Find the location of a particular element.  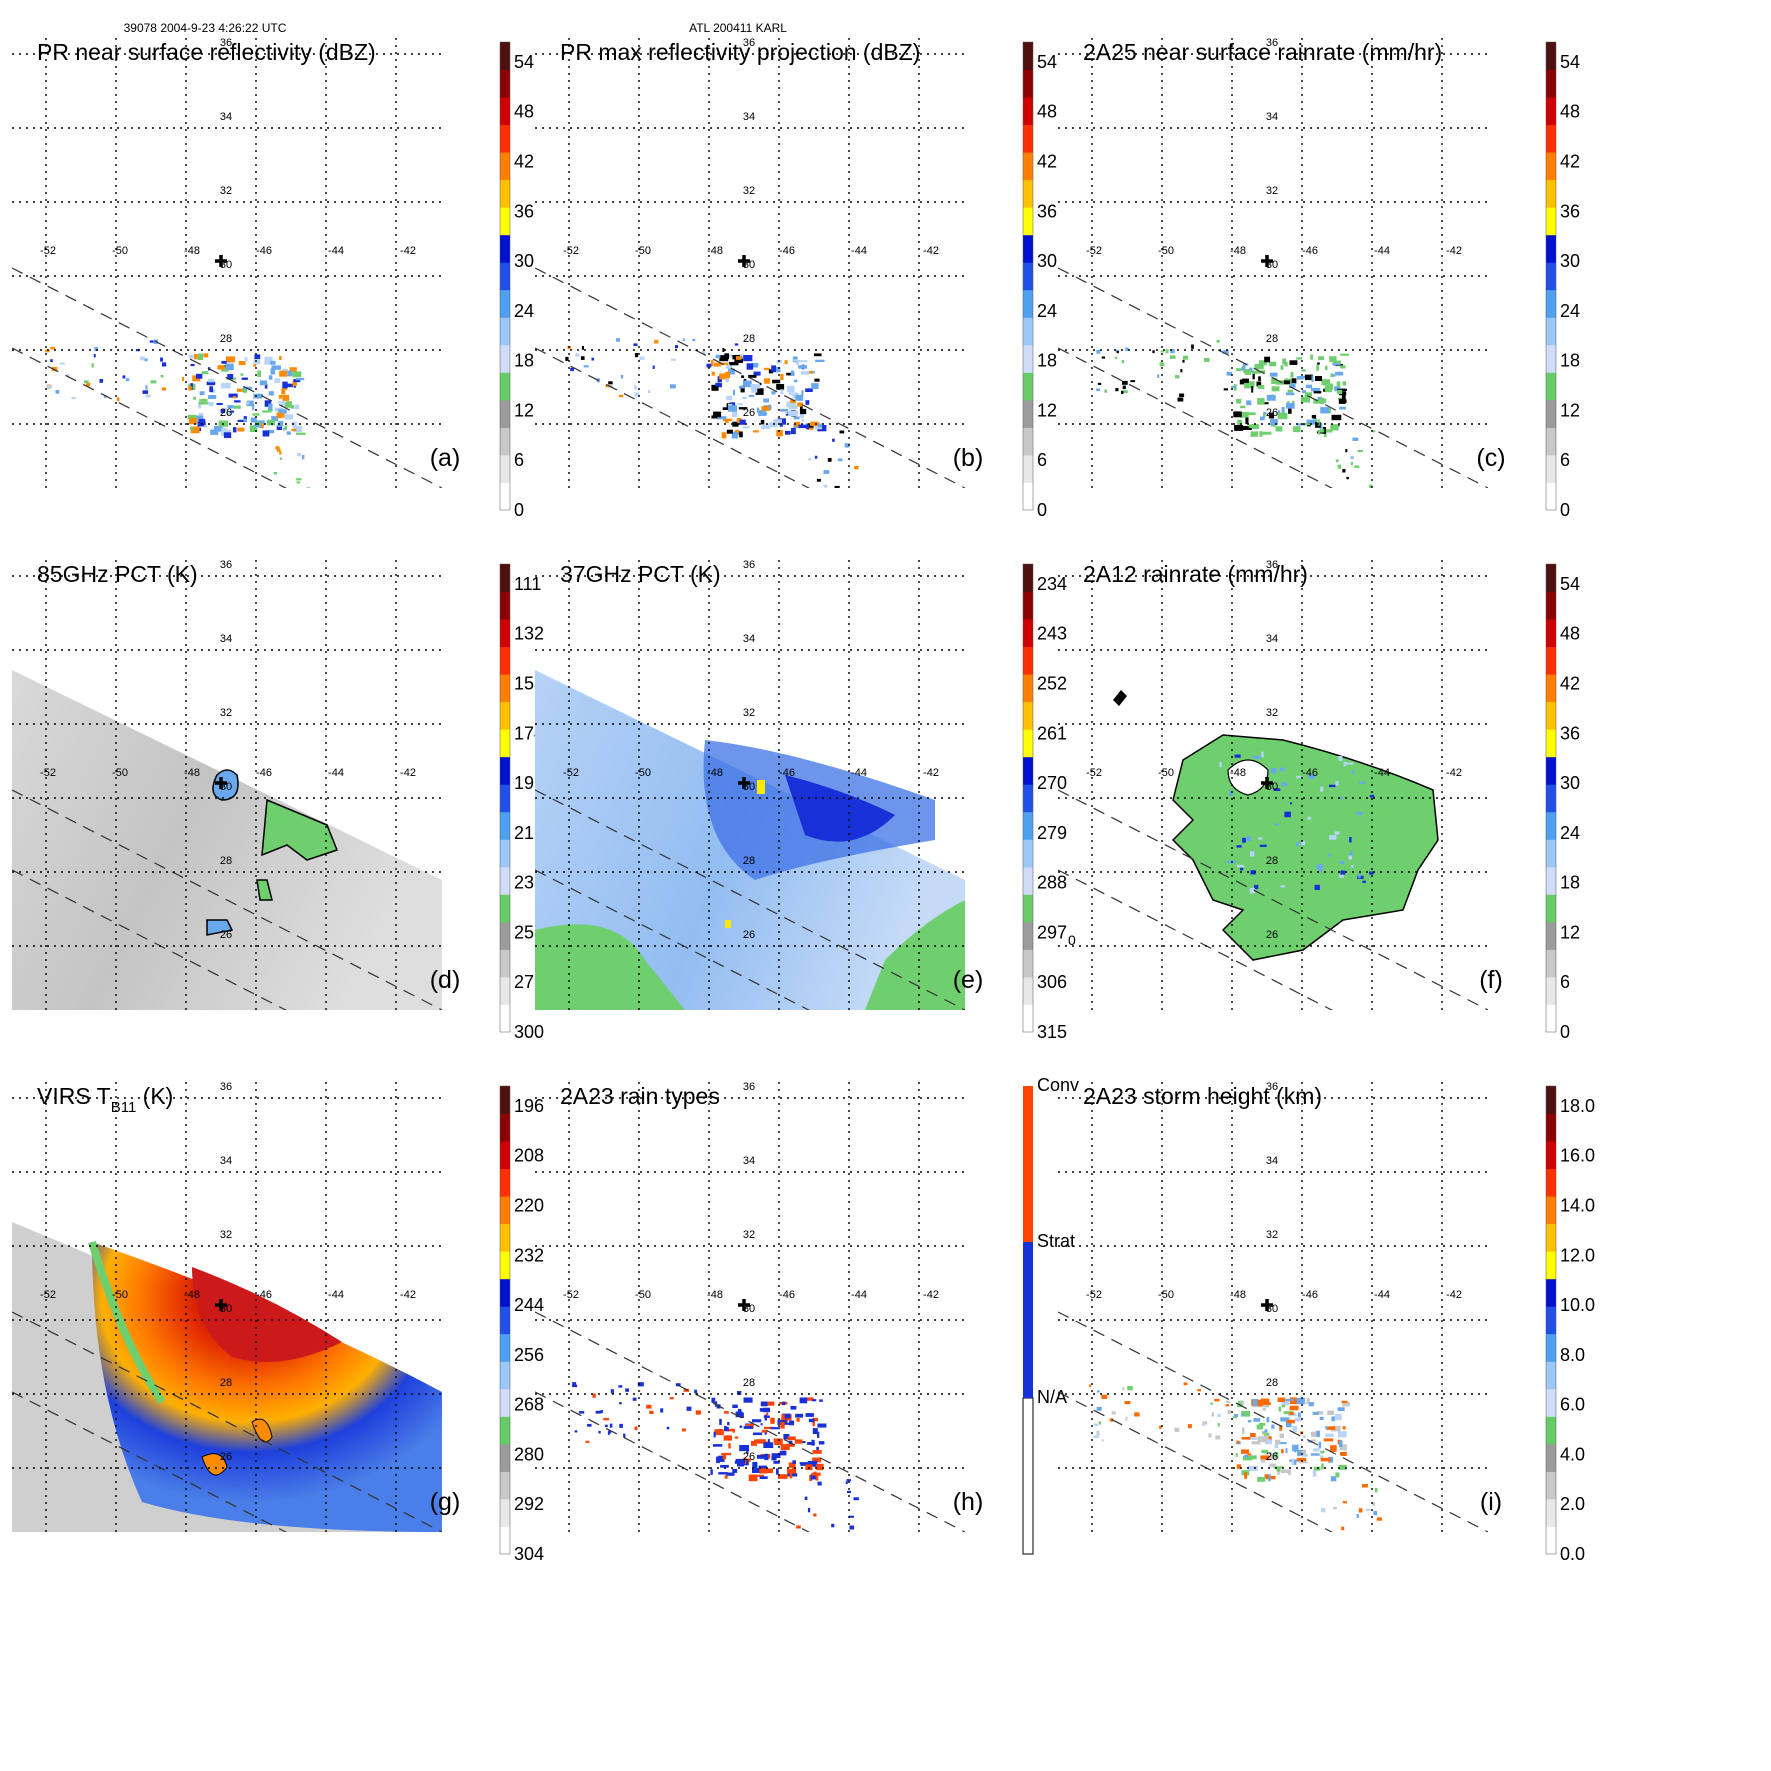

colorbar-frame is located at coordinates (1028, 276).